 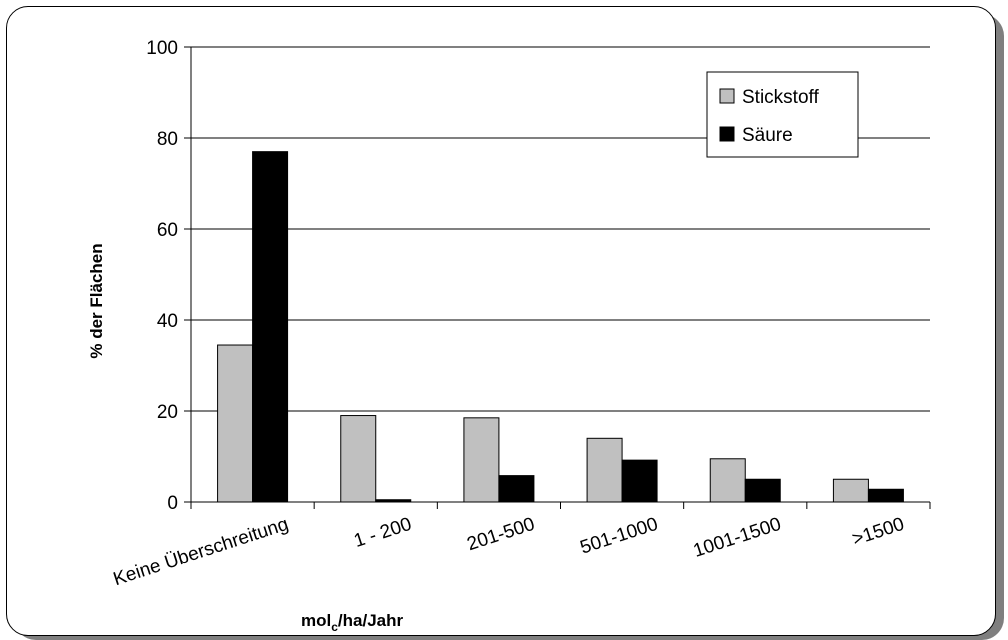 What do you see at coordinates (270, 327) in the screenshot?
I see `bar-s-ure-keine-berschreitung` at bounding box center [270, 327].